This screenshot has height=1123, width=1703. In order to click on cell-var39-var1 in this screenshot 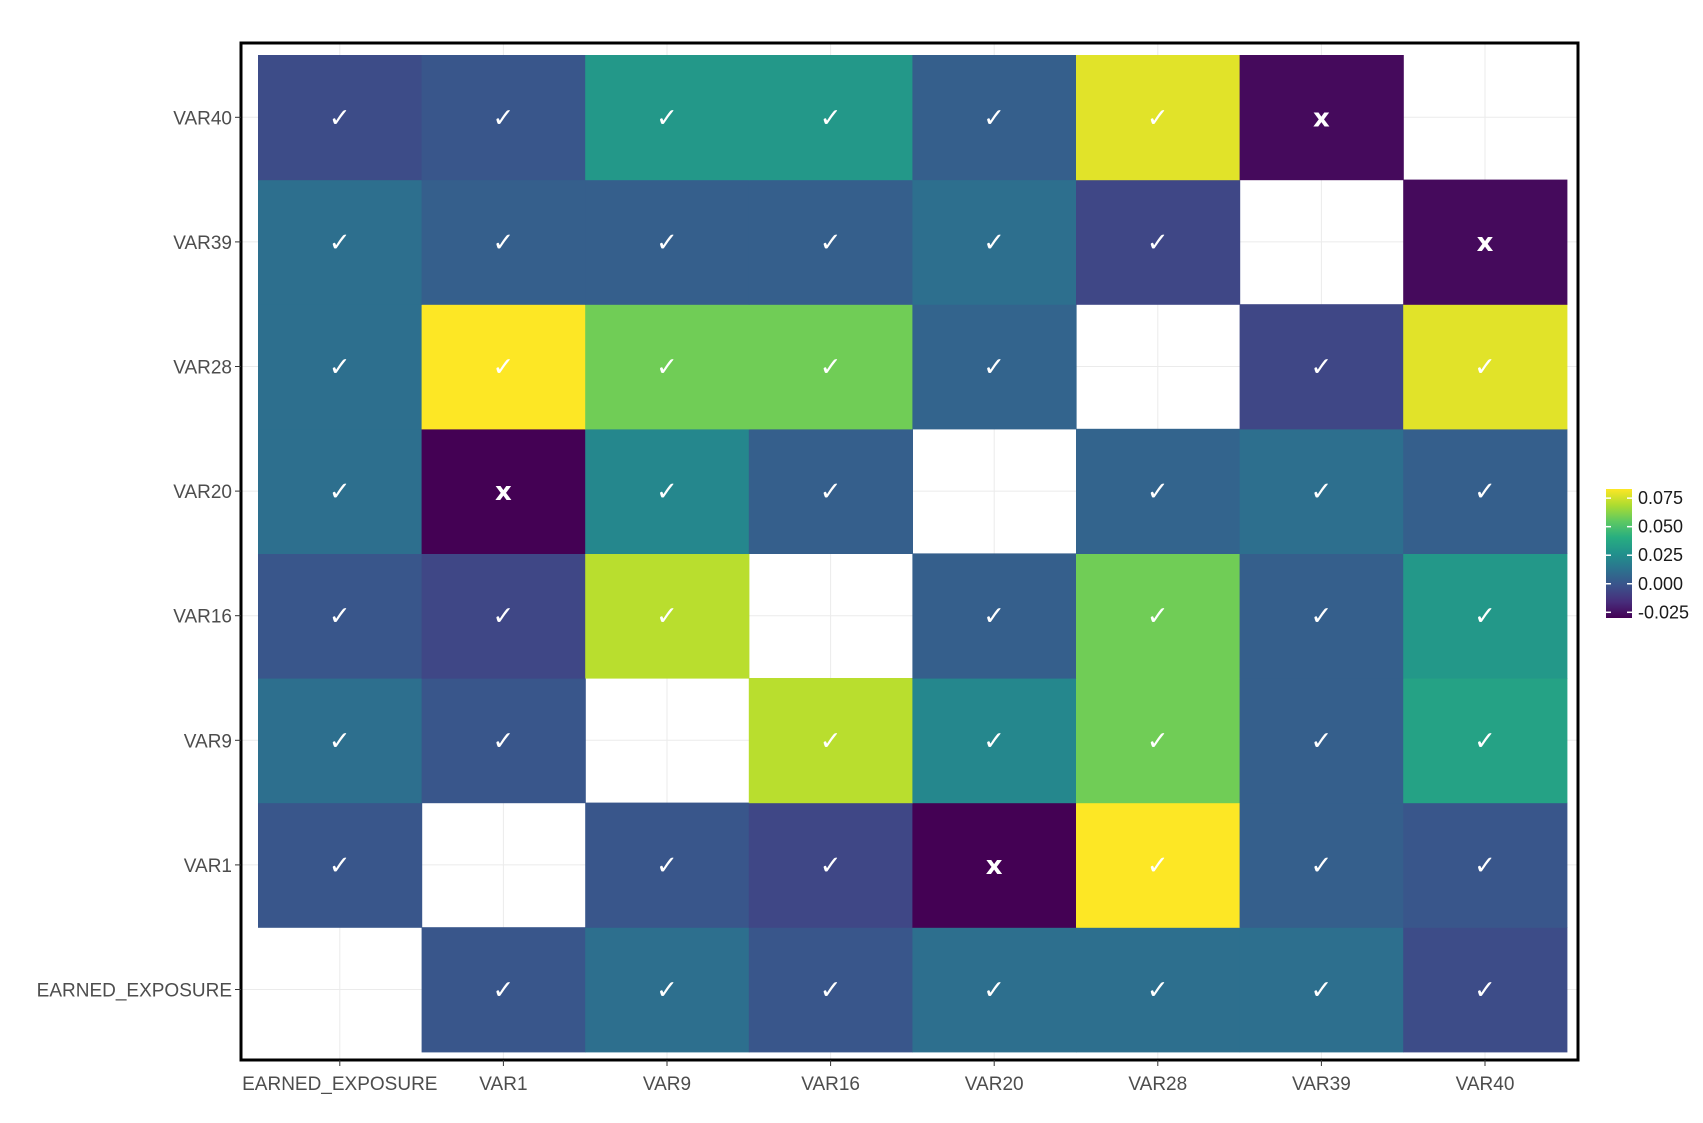, I will do `click(503, 242)`.